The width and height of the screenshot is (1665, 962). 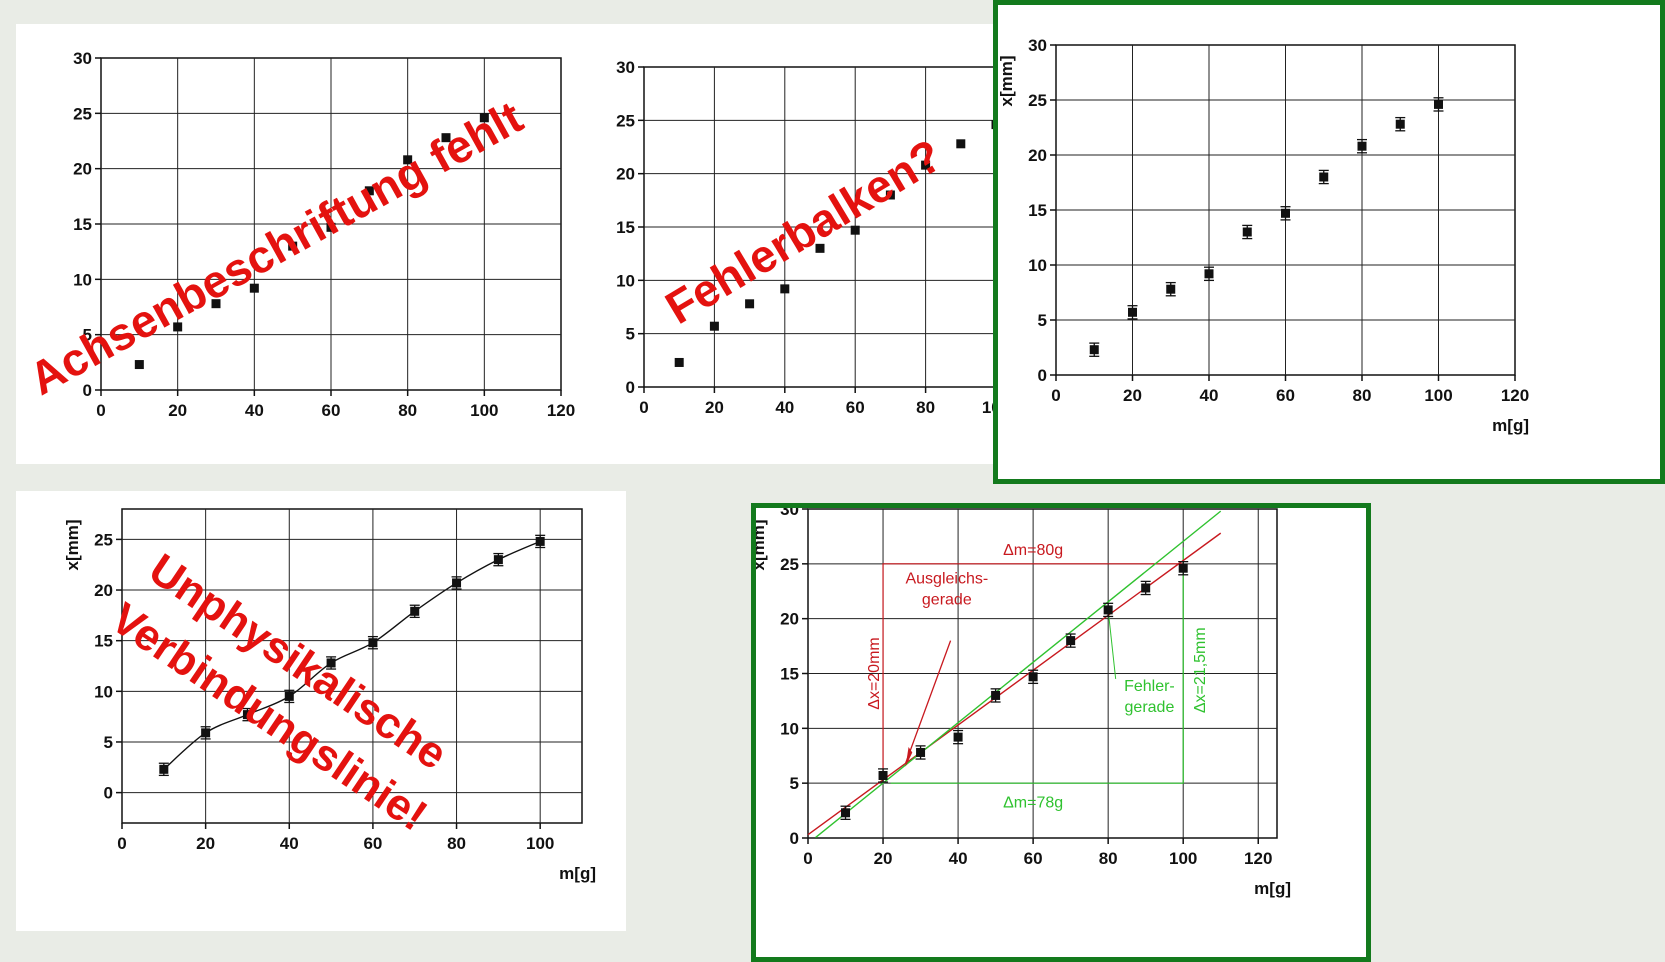 What do you see at coordinates (1263, 235) in the screenshot?
I see `scatter-chart-correct: 0 20 40 60 80 100 120 0 5 10 15 20 25 30 x[mm] m[g]` at bounding box center [1263, 235].